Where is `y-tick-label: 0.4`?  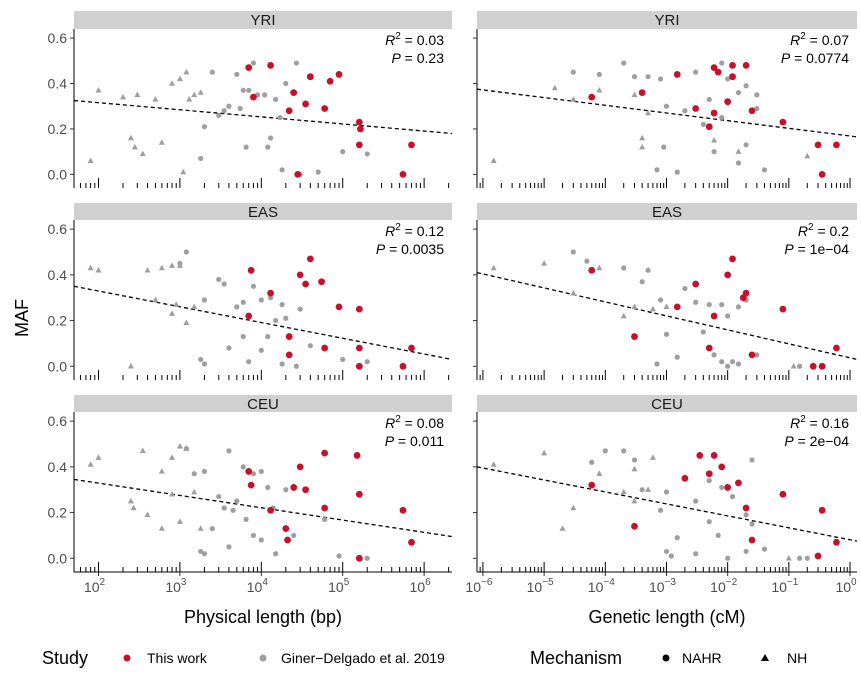 y-tick-label: 0.4 is located at coordinates (58, 467).